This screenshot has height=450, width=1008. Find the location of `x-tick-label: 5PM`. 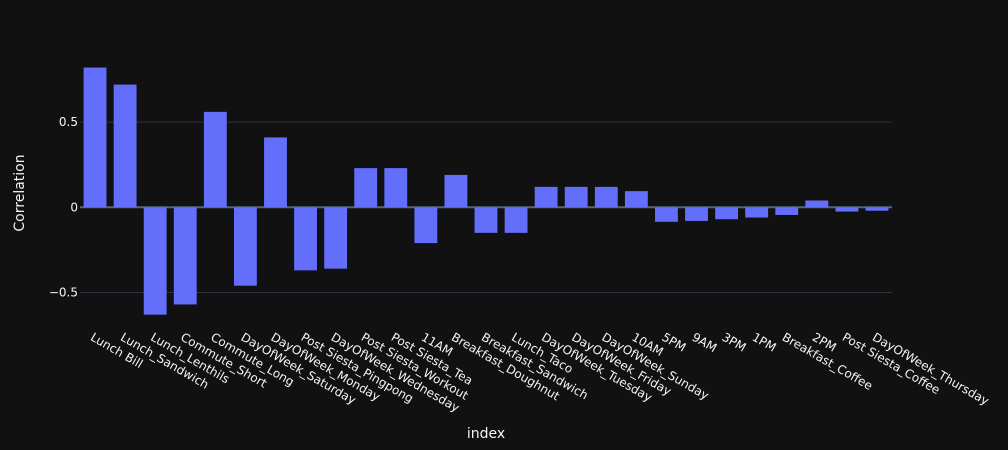

x-tick-label: 5PM is located at coordinates (673, 342).